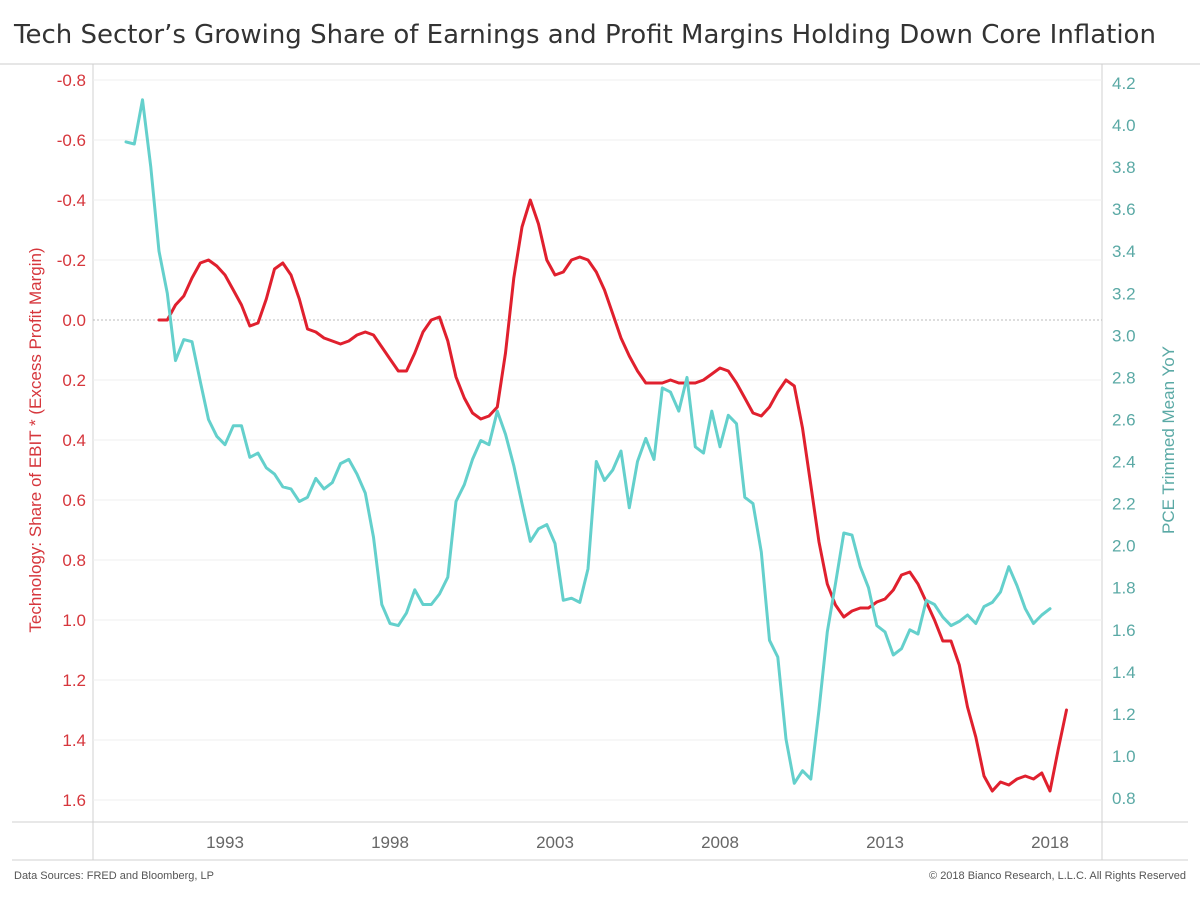 The height and width of the screenshot is (900, 1200). I want to click on right-tick-label: 1.8, so click(1124, 588).